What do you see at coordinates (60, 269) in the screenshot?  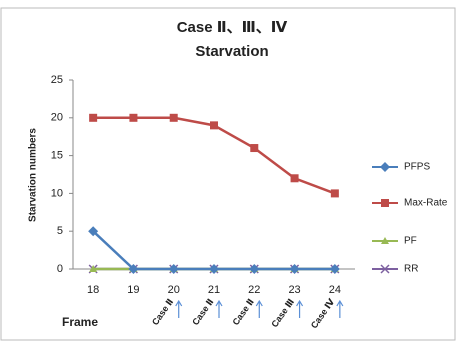 I see `y-tick-label: 0` at bounding box center [60, 269].